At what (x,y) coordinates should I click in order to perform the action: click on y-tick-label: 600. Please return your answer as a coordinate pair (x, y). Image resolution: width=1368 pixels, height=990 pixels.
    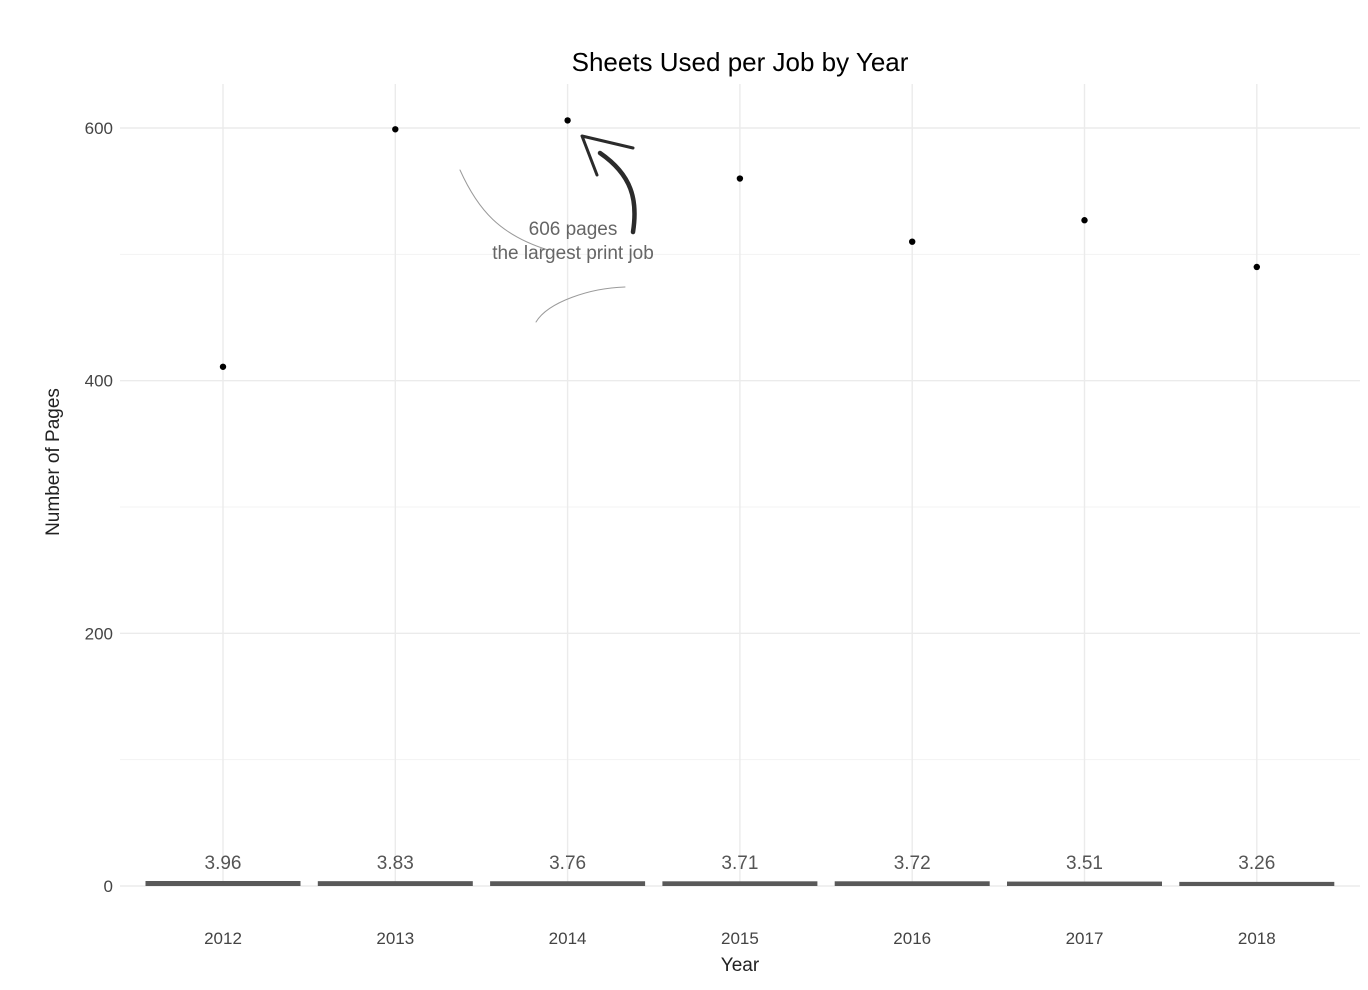
    Looking at the image, I should click on (99, 128).